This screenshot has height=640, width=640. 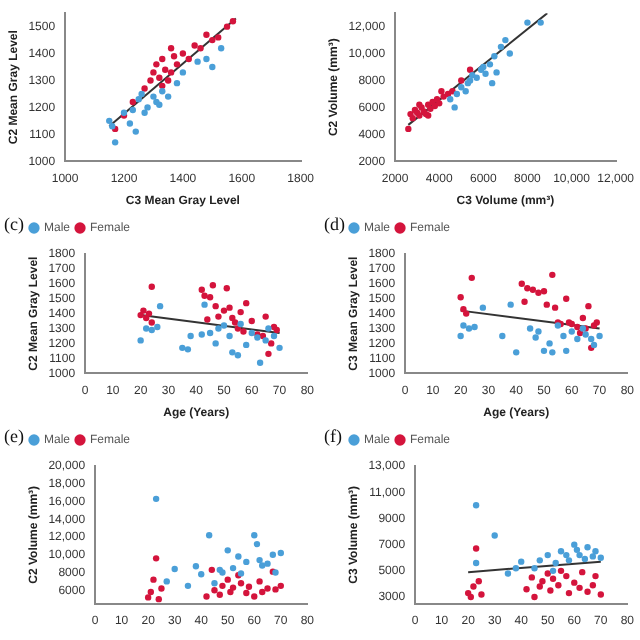 I want to click on text: (d), so click(x=334, y=223).